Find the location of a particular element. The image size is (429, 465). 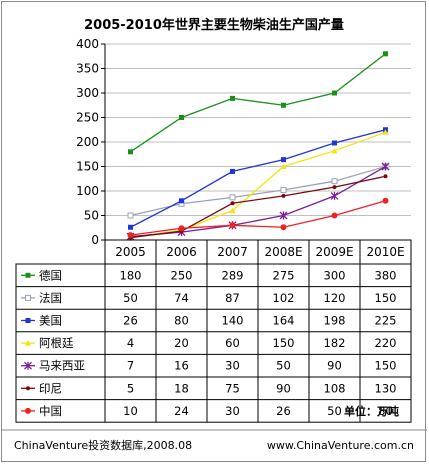

table-row-0: 德国 180 250 289 275 300 380 is located at coordinates (208, 275).